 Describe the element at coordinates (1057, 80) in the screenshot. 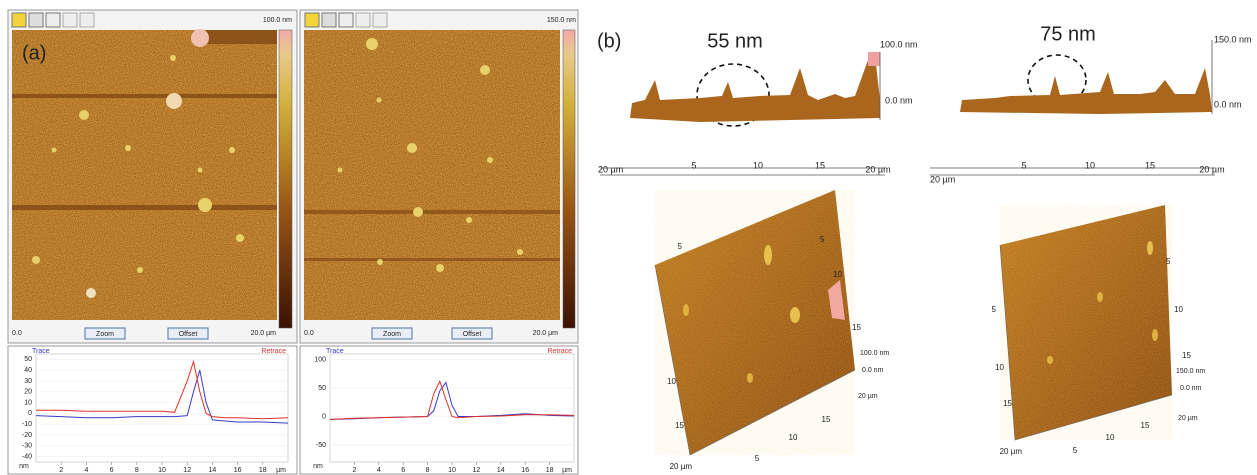

I see `highlight-circle` at that location.